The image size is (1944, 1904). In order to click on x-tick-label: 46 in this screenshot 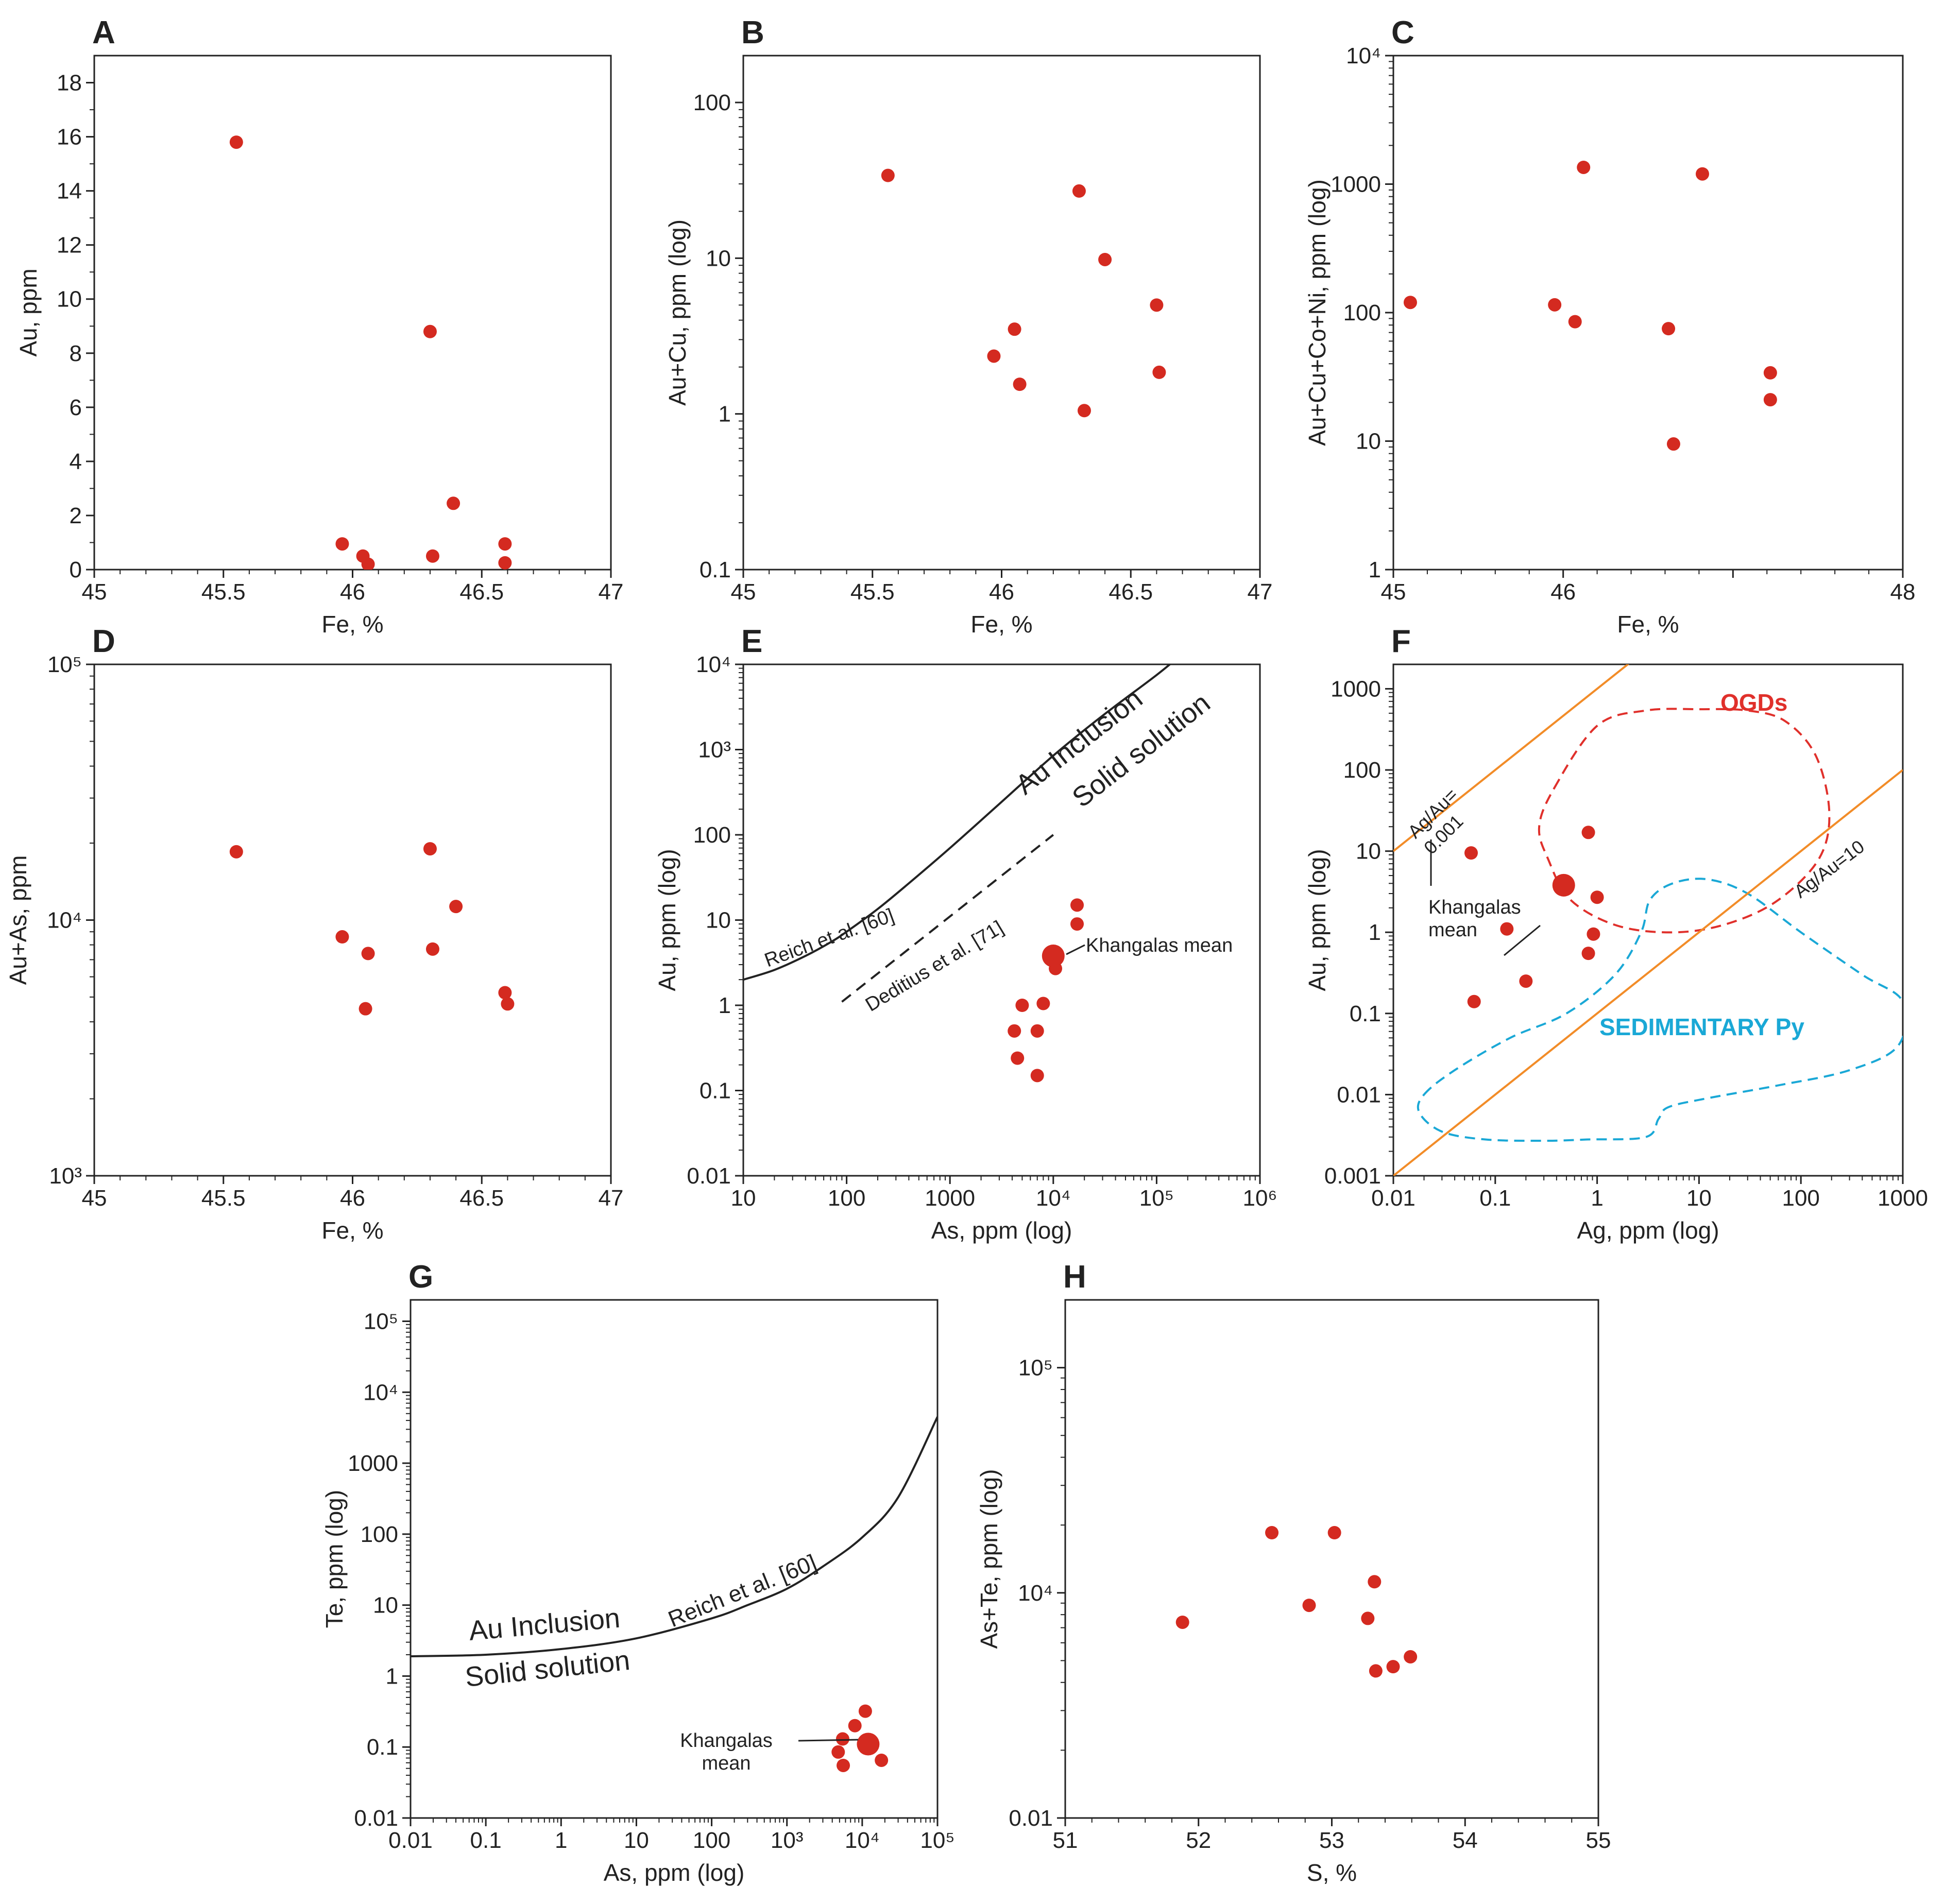, I will do `click(1001, 592)`.